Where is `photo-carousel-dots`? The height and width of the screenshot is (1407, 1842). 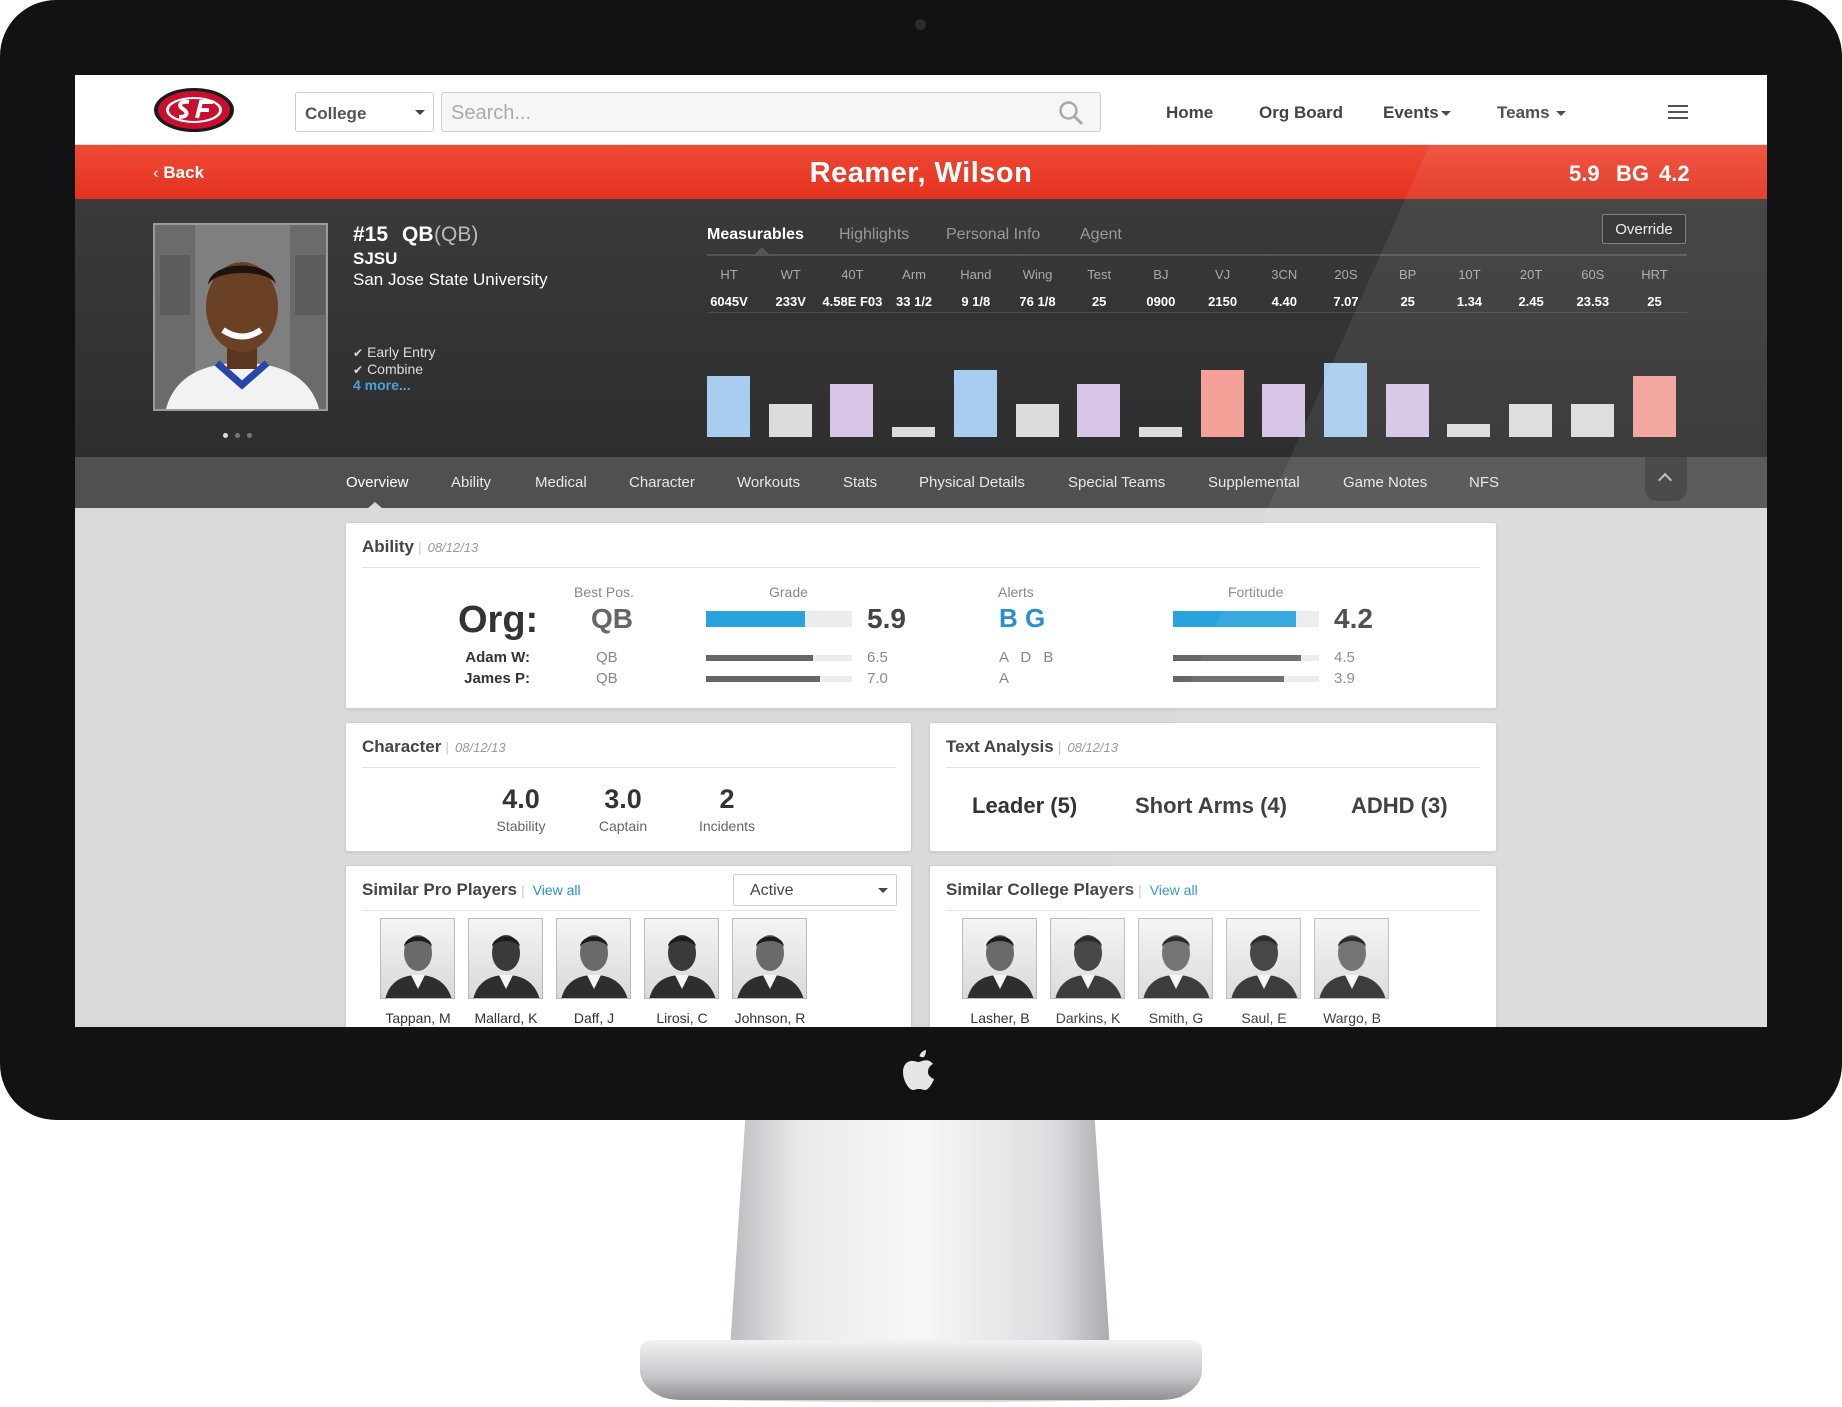
photo-carousel-dots is located at coordinates (241, 434).